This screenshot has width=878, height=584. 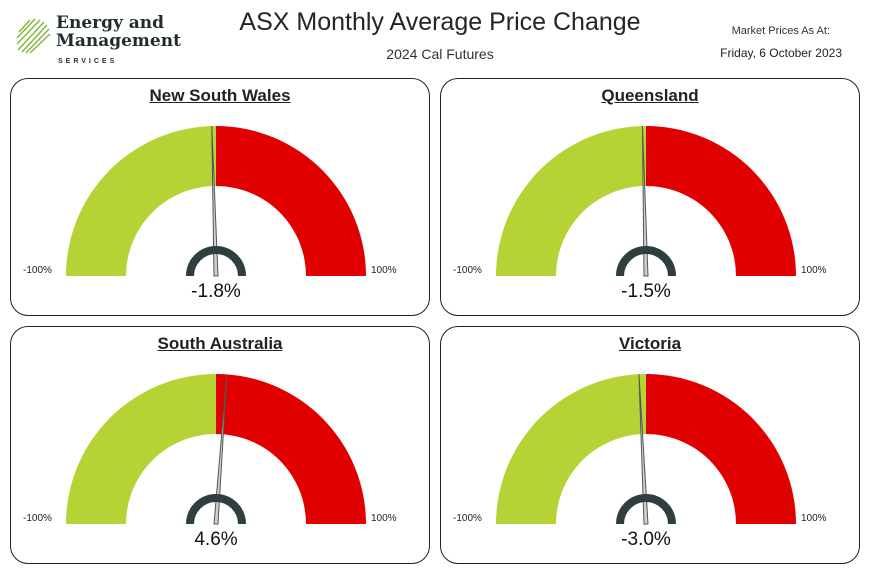 What do you see at coordinates (118, 41) in the screenshot?
I see `logo-line2: Management` at bounding box center [118, 41].